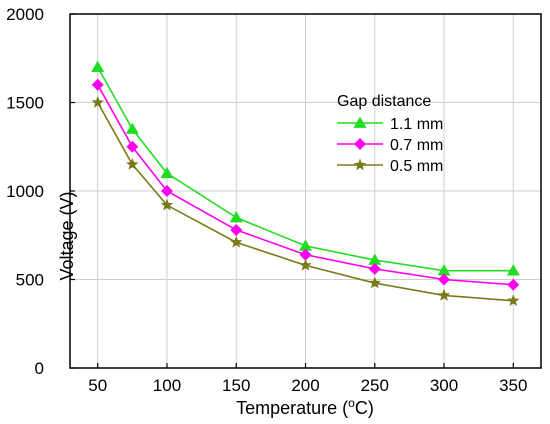 The width and height of the screenshot is (550, 424). What do you see at coordinates (97, 385) in the screenshot?
I see `x-tick-label: 50` at bounding box center [97, 385].